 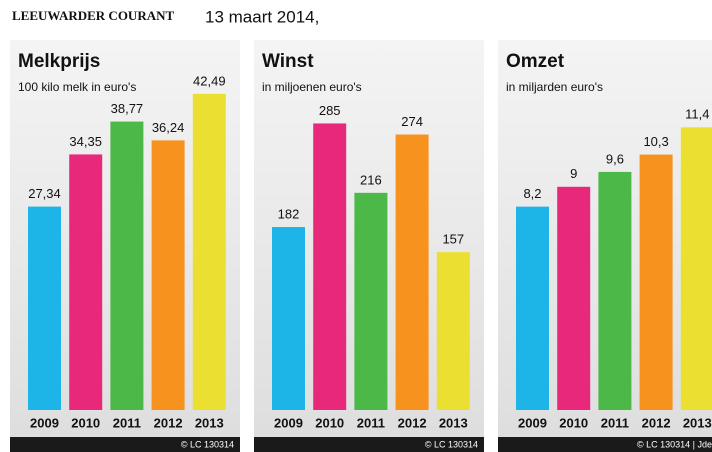 I want to click on value-label: 36,24, so click(x=168, y=127).